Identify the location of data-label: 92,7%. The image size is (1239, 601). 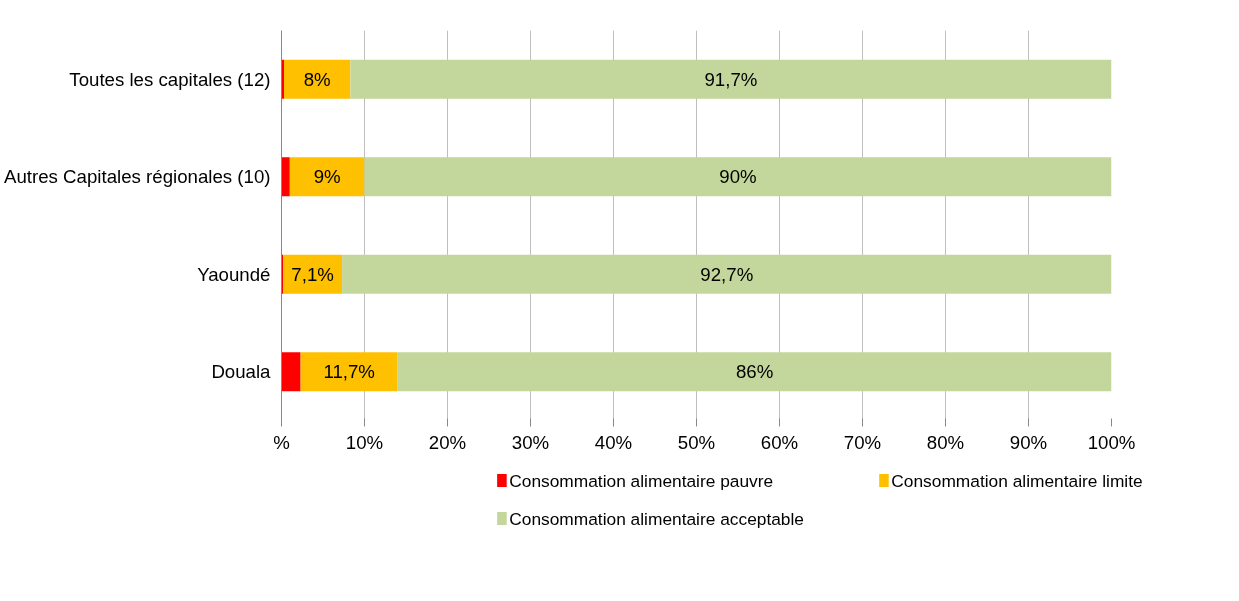
(727, 274).